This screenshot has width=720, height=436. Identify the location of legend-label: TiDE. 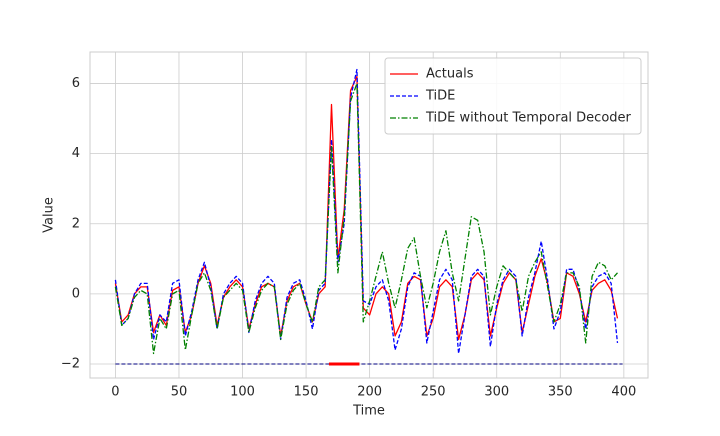
(440, 96).